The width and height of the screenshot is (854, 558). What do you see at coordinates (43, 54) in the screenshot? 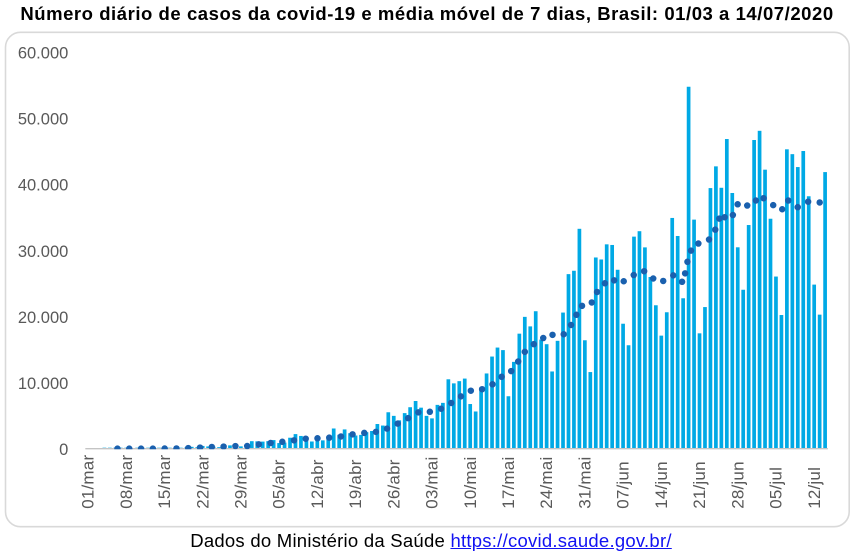
I see `svg-text: 60.000` at bounding box center [43, 54].